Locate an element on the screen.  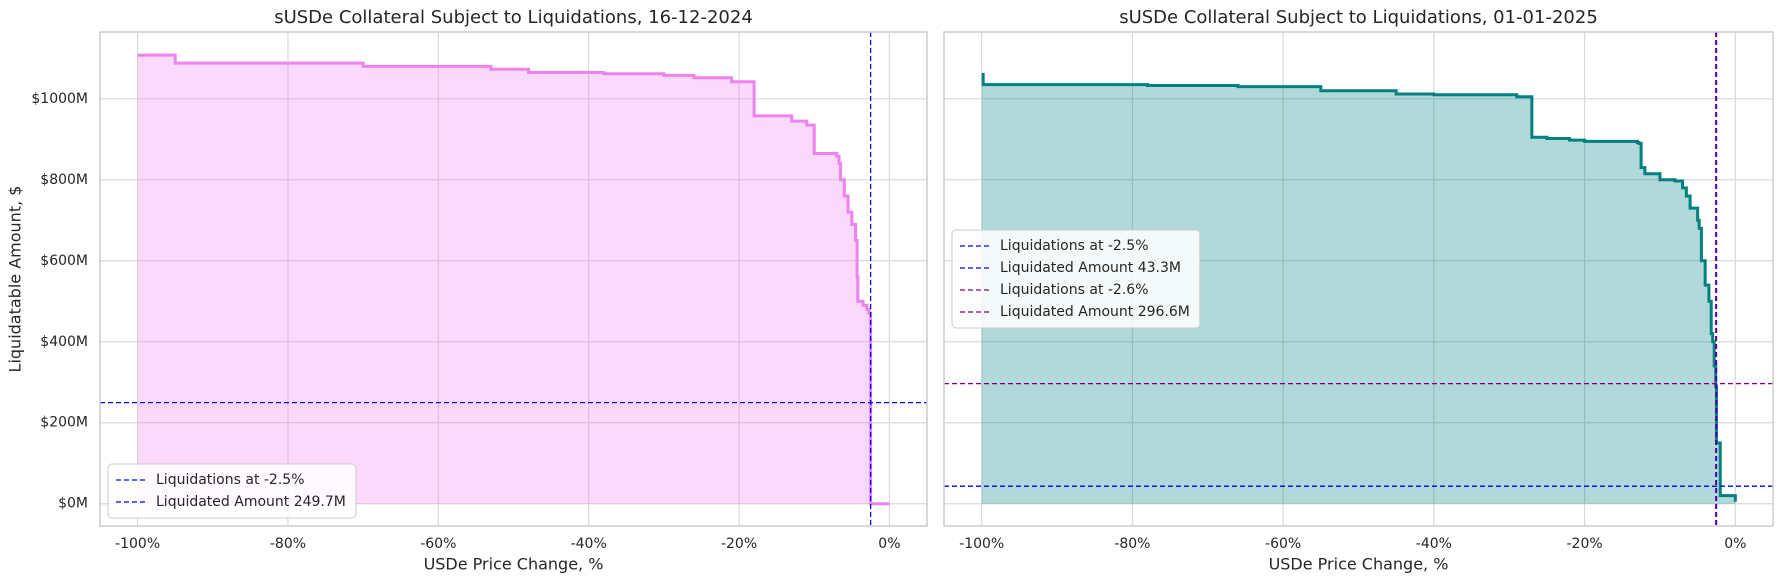
y-tick-label: $800M is located at coordinates (64, 180).